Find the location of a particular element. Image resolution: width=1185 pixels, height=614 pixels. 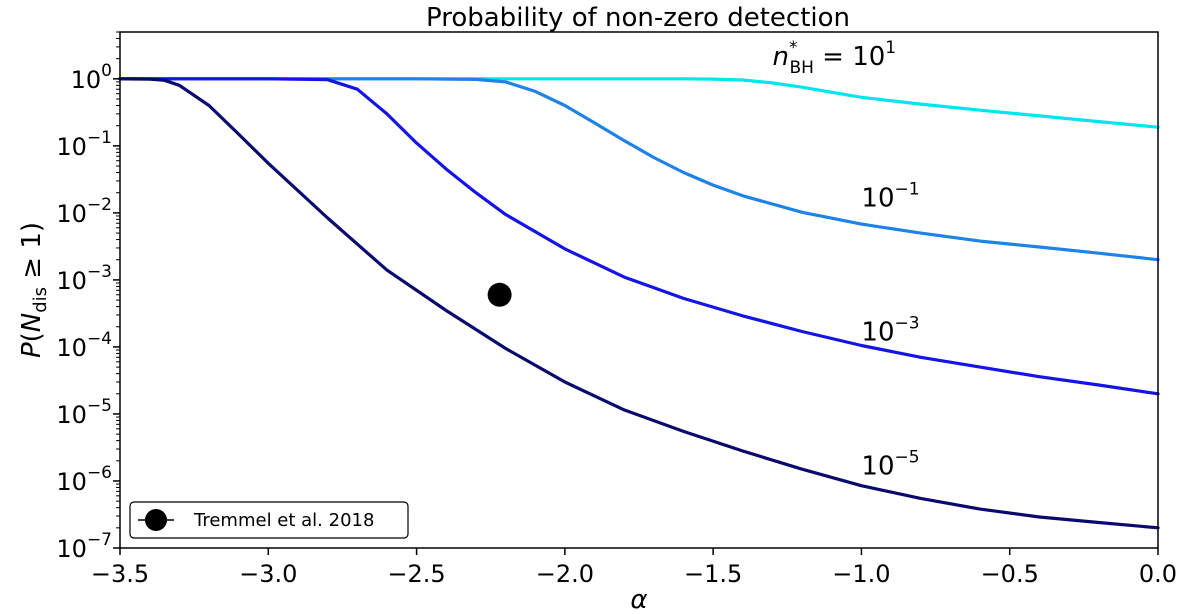

legend: Tremmel et al. 2018 is located at coordinates (269, 520).